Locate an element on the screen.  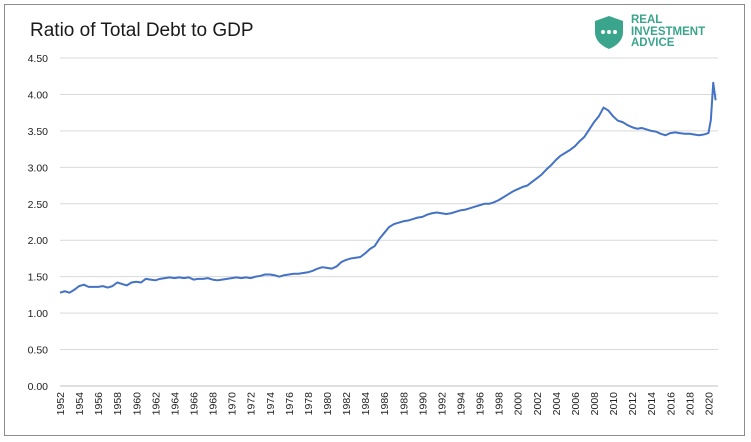
y-tick-label: 2.00 is located at coordinates (38, 241).